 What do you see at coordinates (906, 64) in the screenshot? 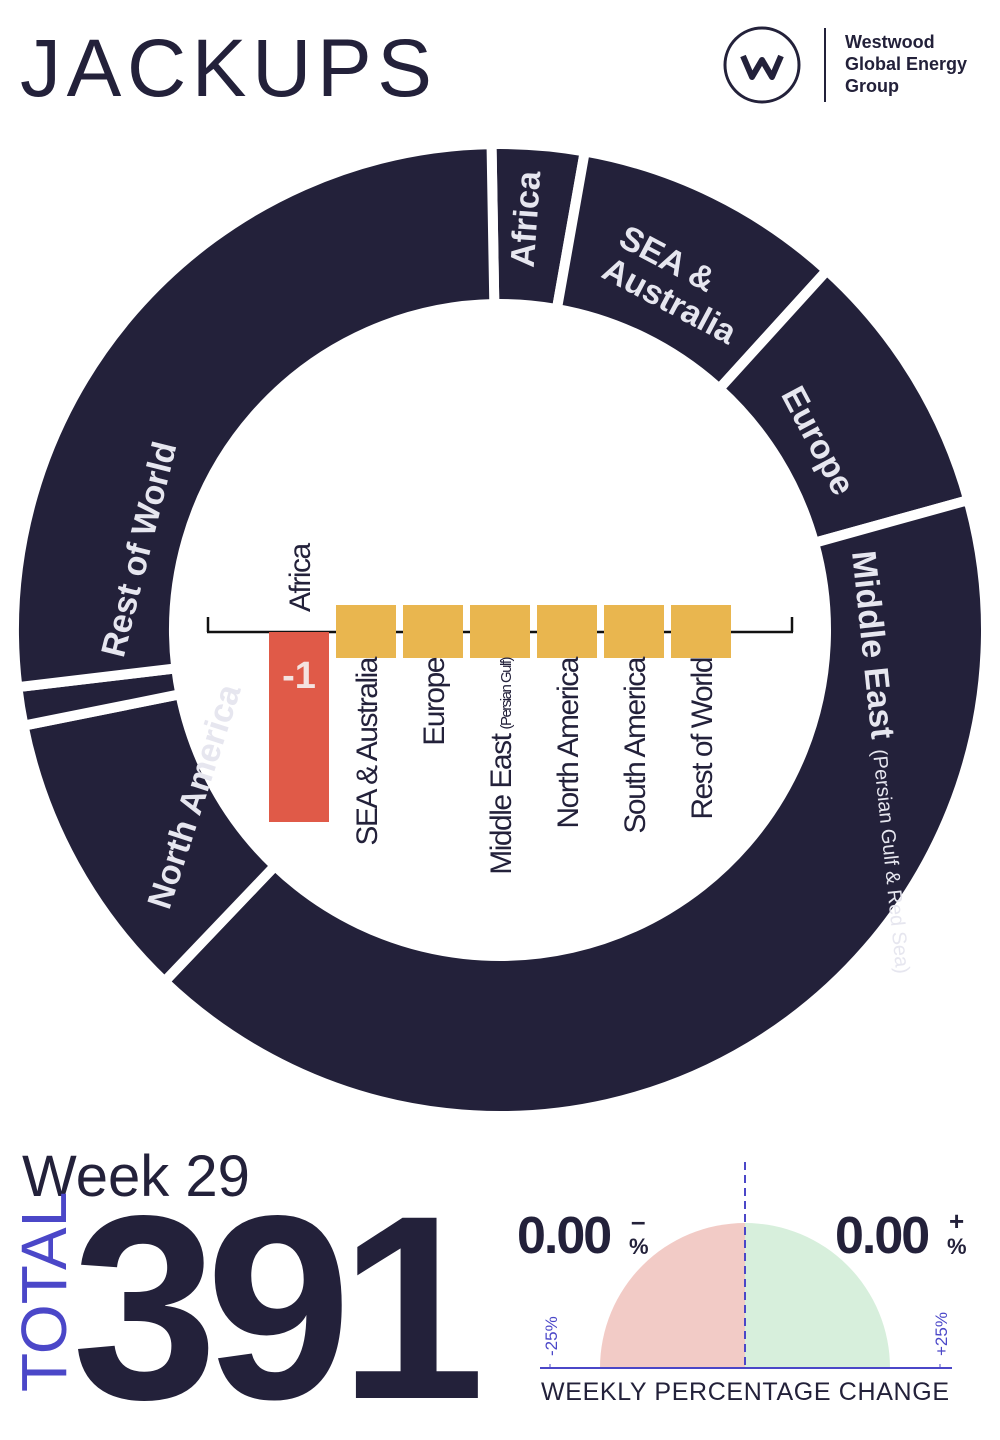
I see `logo-text: Global Energy` at bounding box center [906, 64].